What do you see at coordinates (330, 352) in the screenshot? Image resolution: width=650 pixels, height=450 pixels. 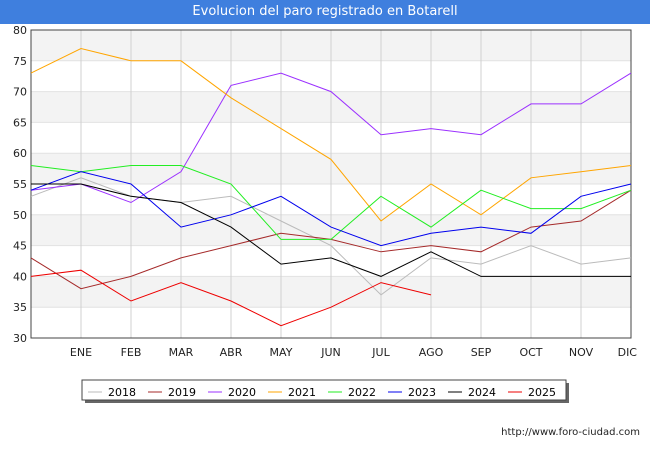 I see `x-tick-label: JUN` at bounding box center [330, 352].